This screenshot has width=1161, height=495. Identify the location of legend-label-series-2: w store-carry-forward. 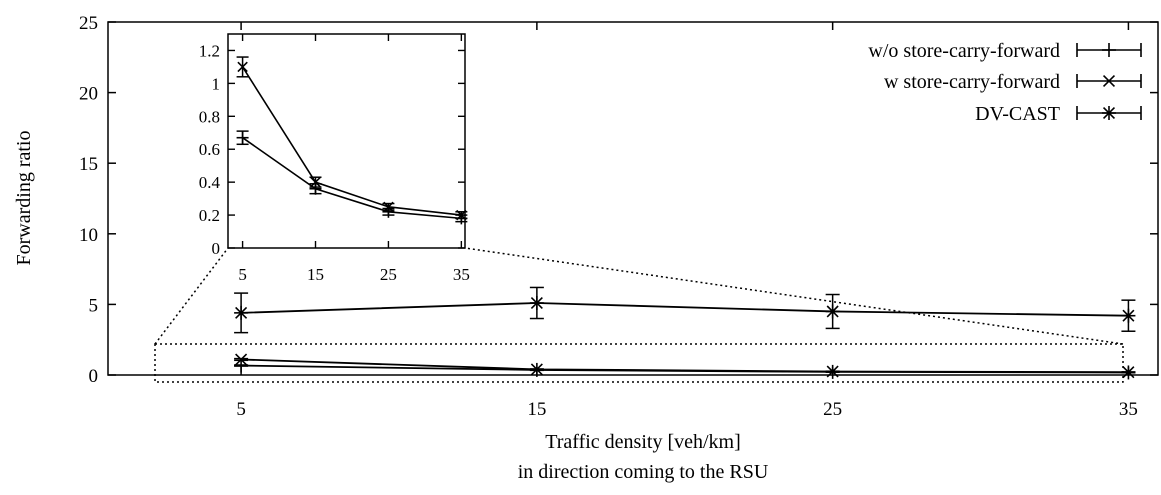
(972, 82).